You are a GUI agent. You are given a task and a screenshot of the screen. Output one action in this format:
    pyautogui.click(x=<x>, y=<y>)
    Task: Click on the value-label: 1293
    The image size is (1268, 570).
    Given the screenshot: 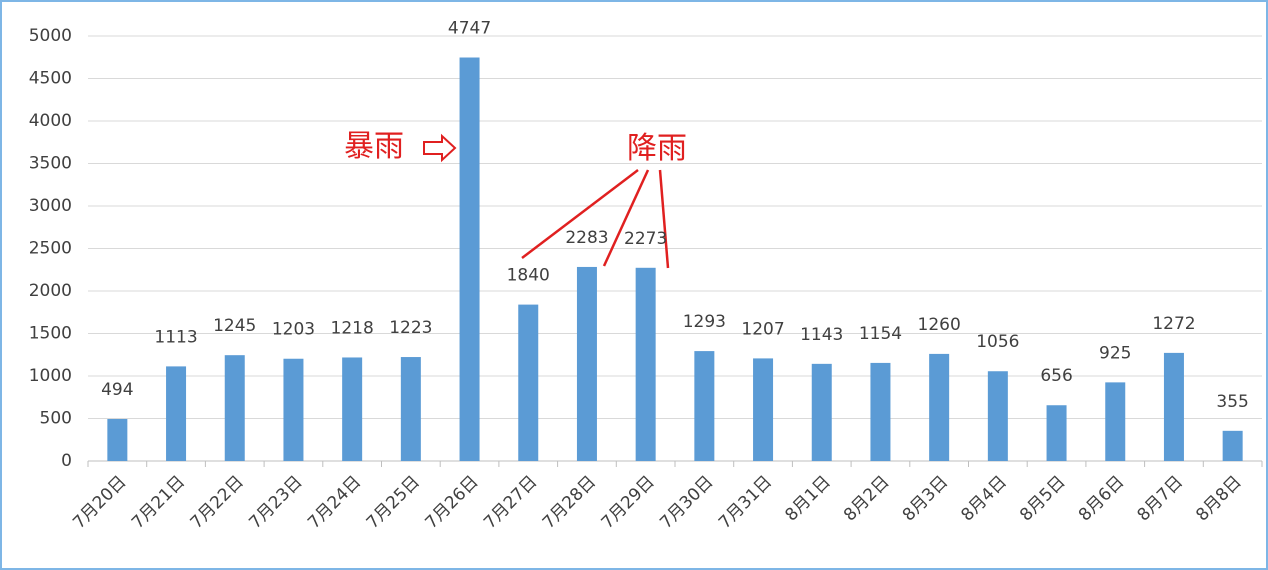 What is the action you would take?
    pyautogui.click(x=704, y=322)
    